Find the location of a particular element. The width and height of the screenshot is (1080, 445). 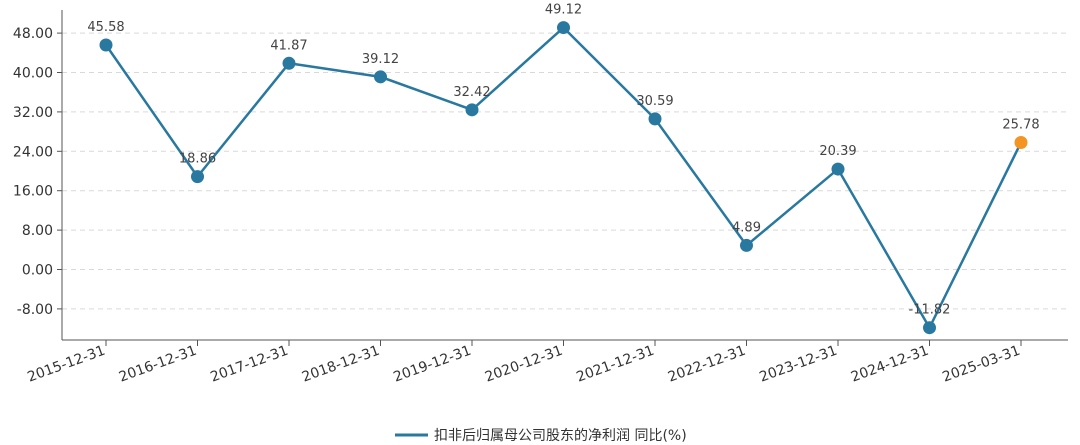

y-tick-label: -8.00 is located at coordinates (35, 310).